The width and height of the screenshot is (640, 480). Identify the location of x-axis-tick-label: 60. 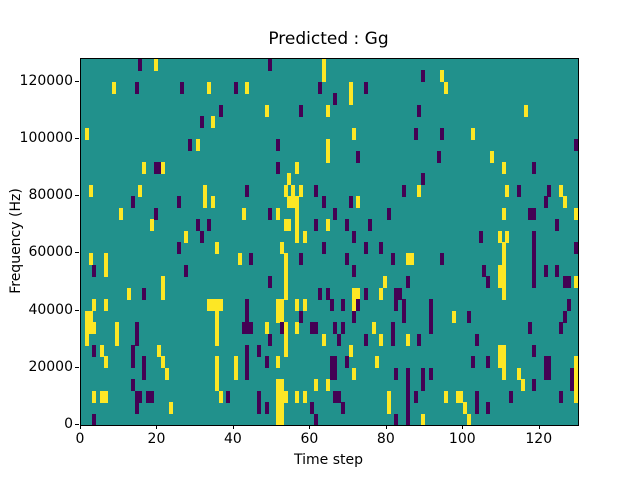
(309, 439).